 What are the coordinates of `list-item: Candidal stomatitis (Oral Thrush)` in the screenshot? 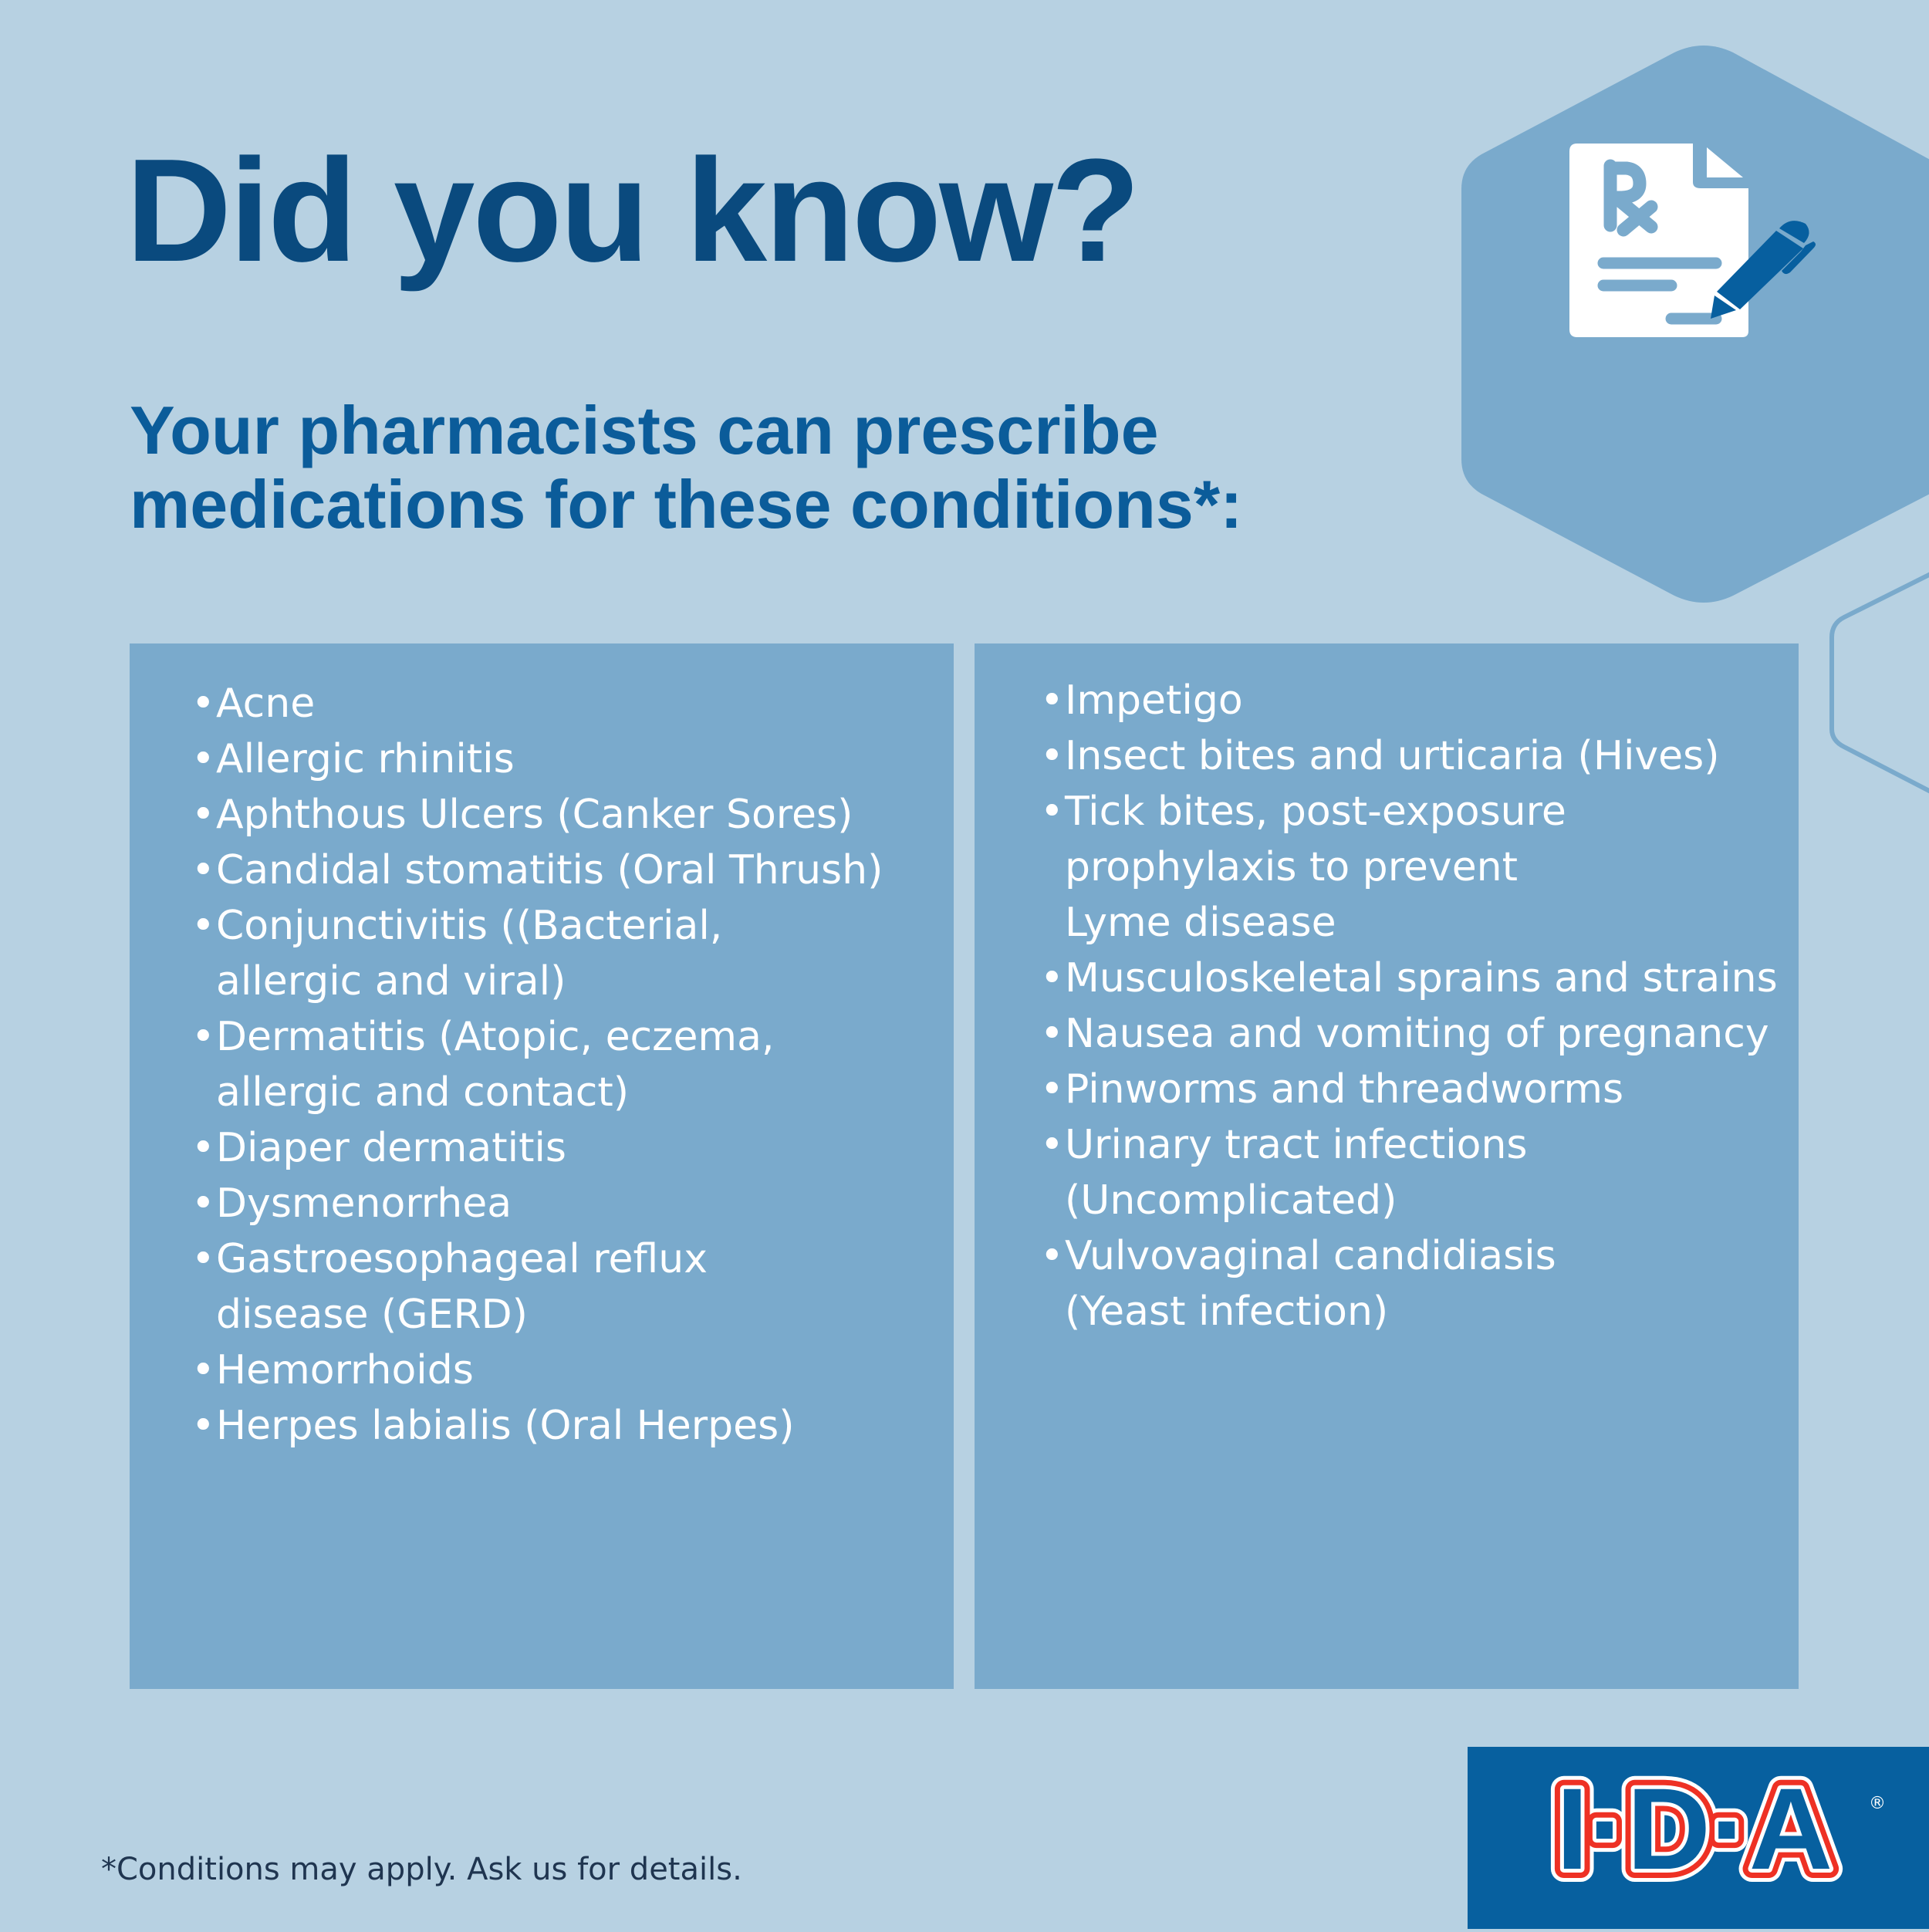 It's located at (561, 870).